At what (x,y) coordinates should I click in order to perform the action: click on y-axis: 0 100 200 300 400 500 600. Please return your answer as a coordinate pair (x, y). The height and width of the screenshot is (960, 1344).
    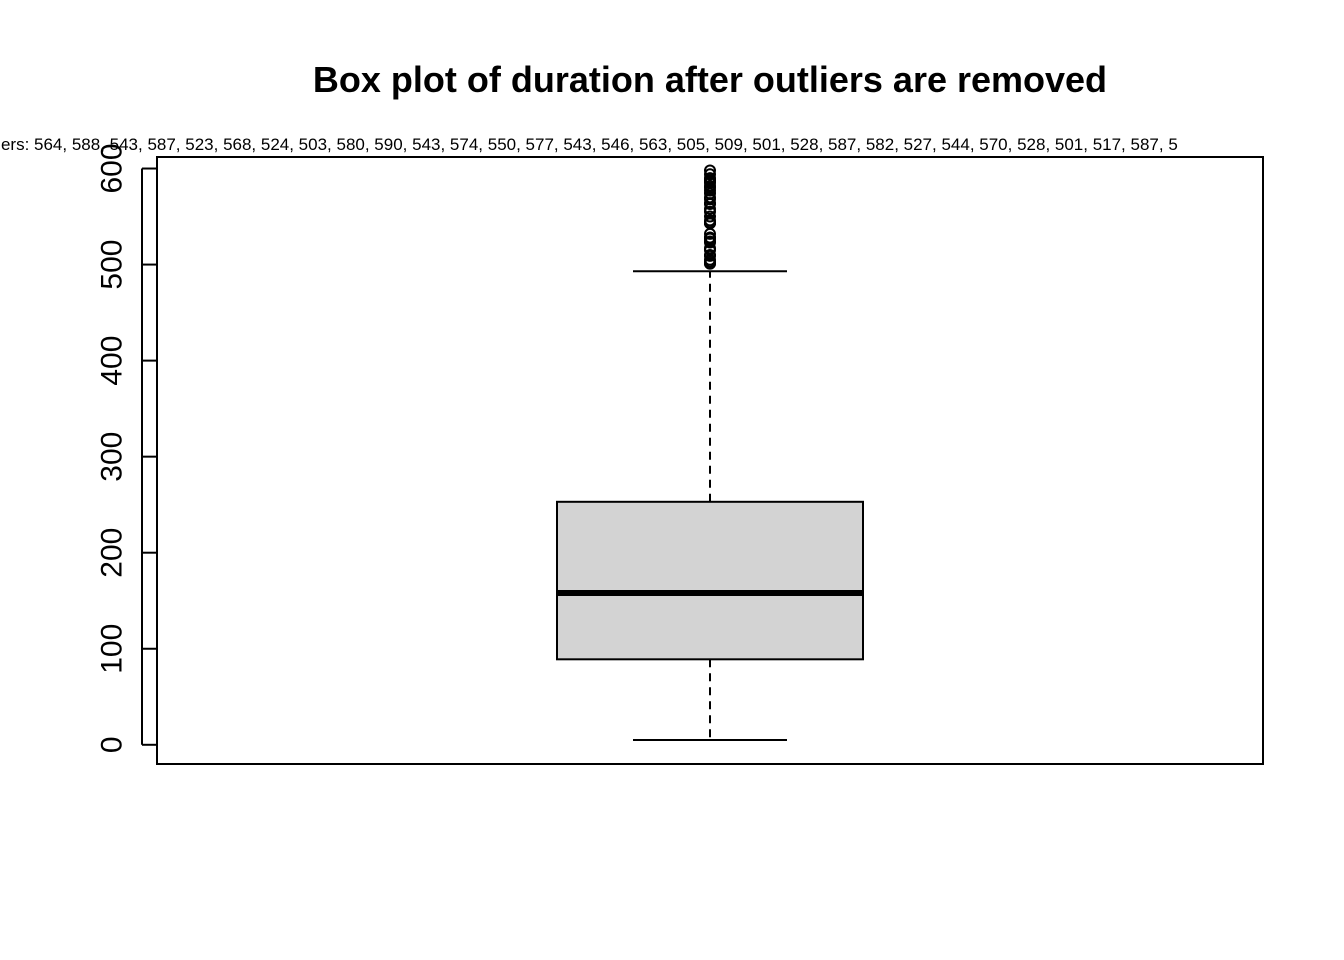
    Looking at the image, I should click on (126, 448).